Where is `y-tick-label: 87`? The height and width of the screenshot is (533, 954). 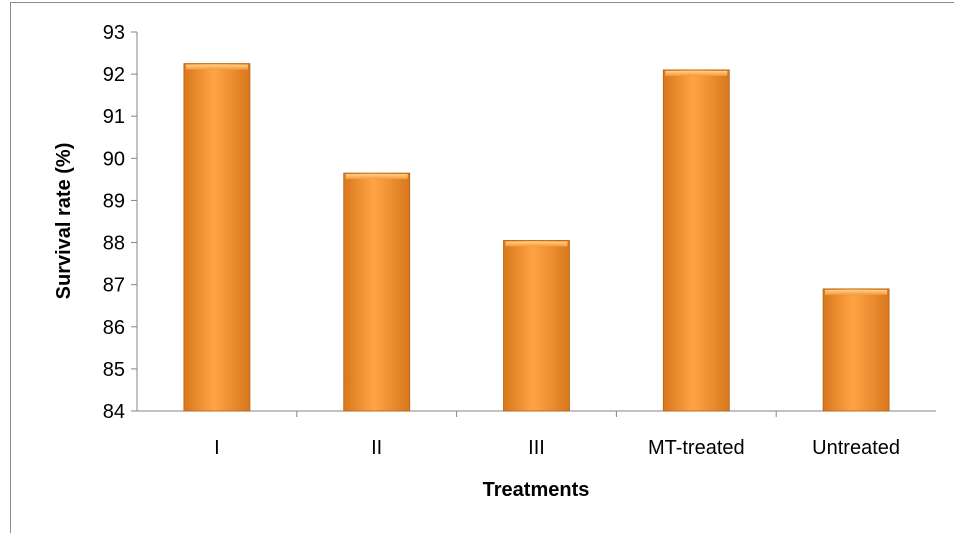 y-tick-label: 87 is located at coordinates (114, 286).